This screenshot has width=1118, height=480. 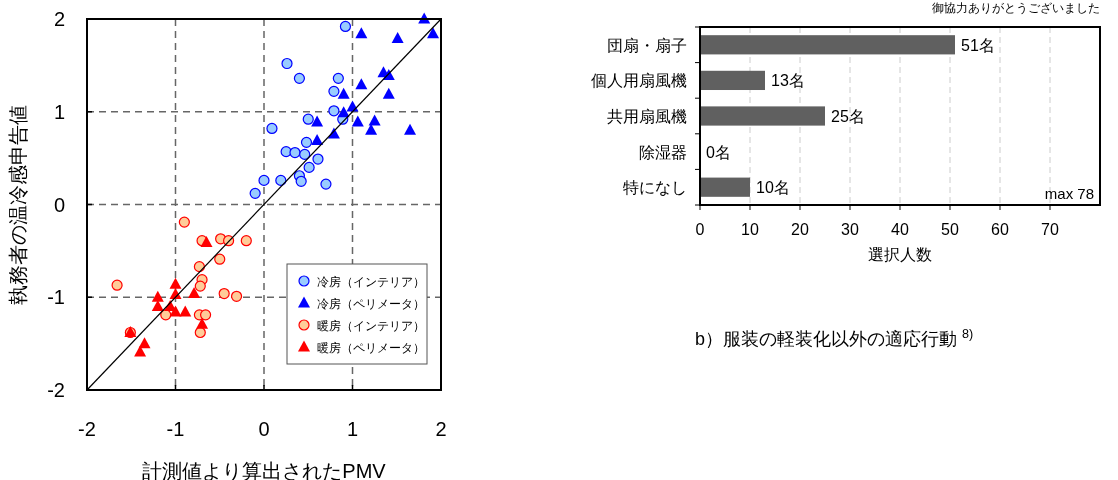 What do you see at coordinates (18, 204) in the screenshot?
I see `y-axis-title: 執務者の温冷感申告値` at bounding box center [18, 204].